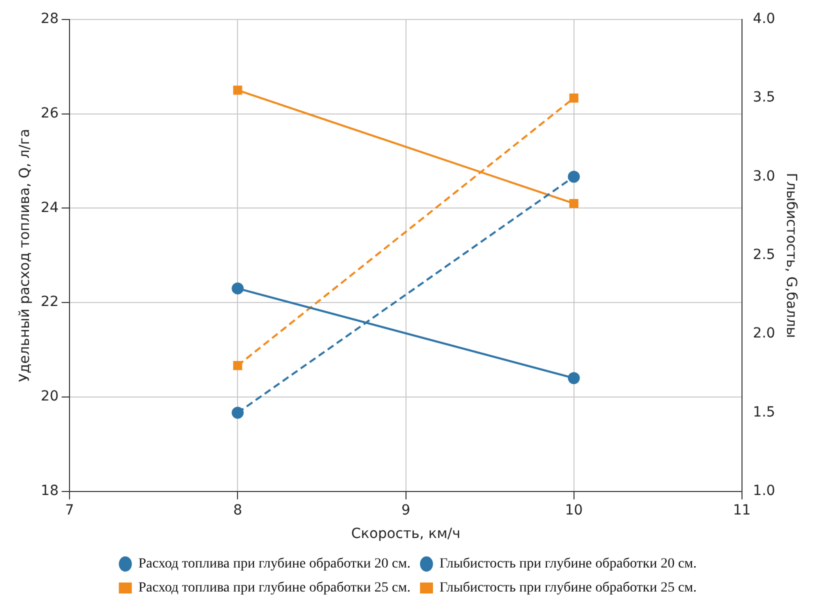 The width and height of the screenshot is (821, 613). What do you see at coordinates (764, 334) in the screenshot?
I see `y2-tick-label: 2.0` at bounding box center [764, 334].